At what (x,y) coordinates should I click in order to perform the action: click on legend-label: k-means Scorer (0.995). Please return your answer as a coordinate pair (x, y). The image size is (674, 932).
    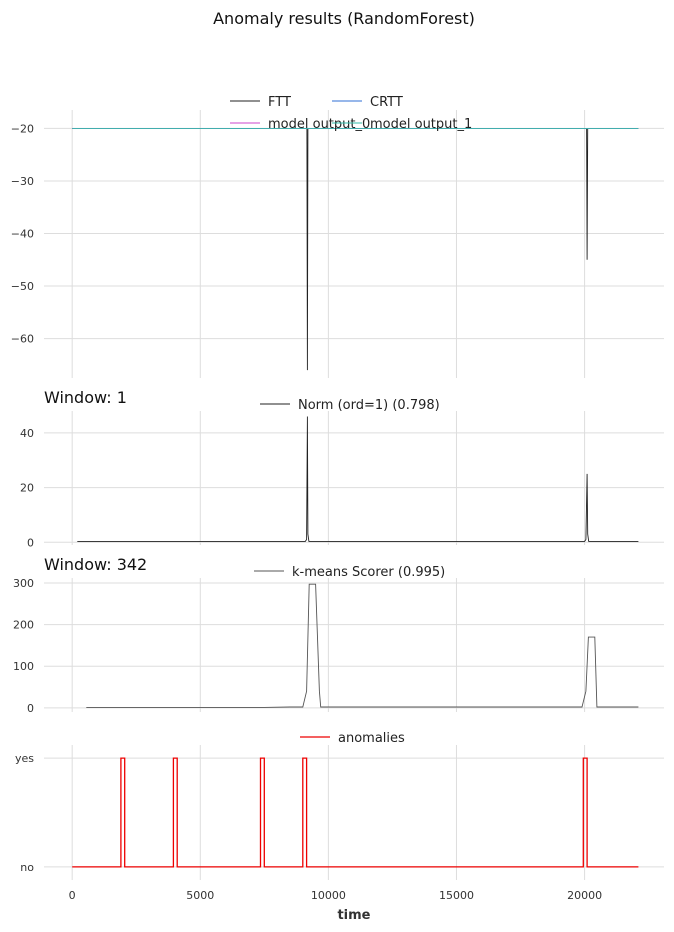
    Looking at the image, I should click on (368, 572).